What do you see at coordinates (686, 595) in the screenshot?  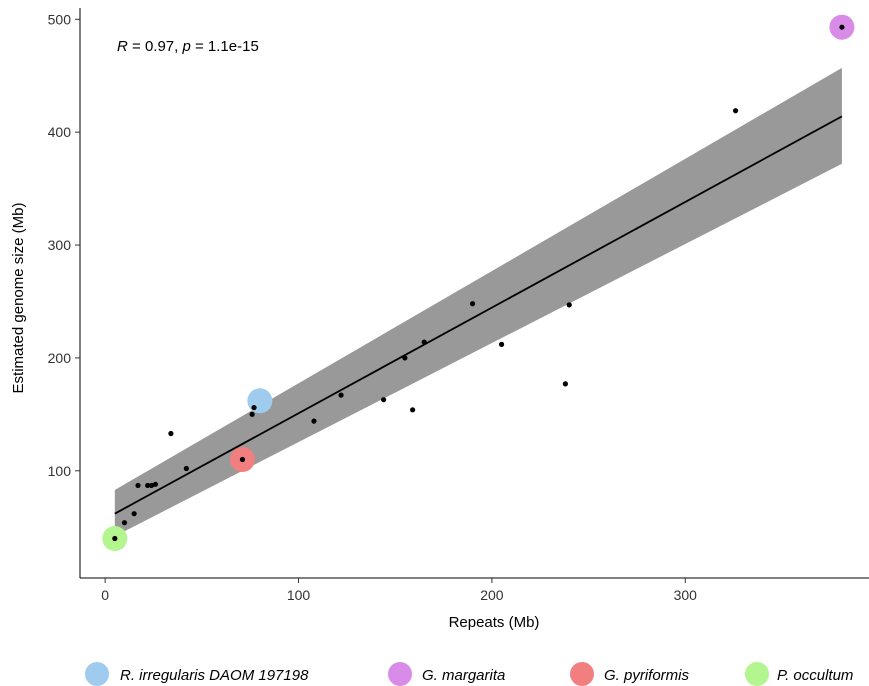 I see `x-tick-label: 300` at bounding box center [686, 595].